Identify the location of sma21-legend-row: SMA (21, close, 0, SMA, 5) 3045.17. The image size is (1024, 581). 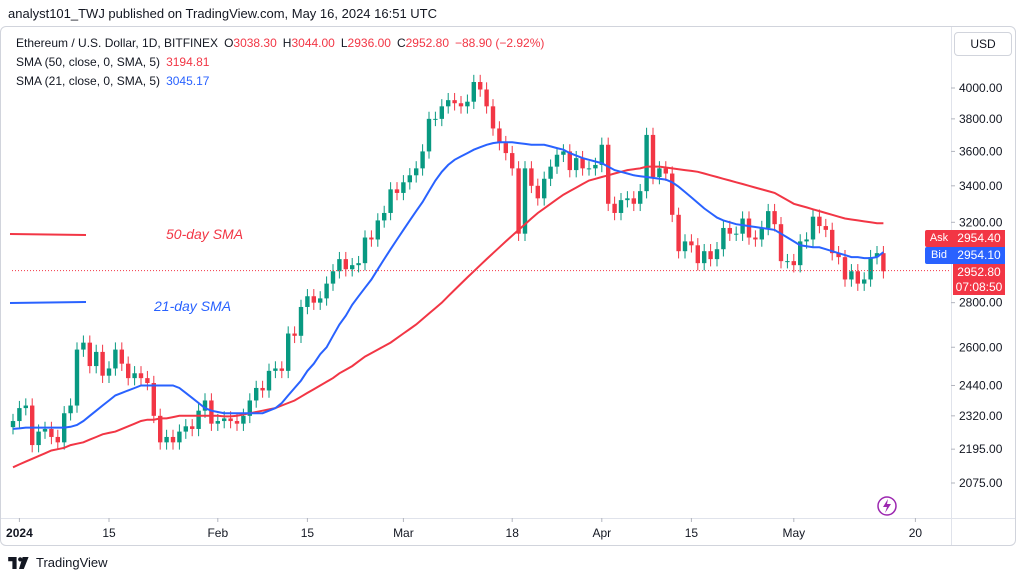
(280, 81).